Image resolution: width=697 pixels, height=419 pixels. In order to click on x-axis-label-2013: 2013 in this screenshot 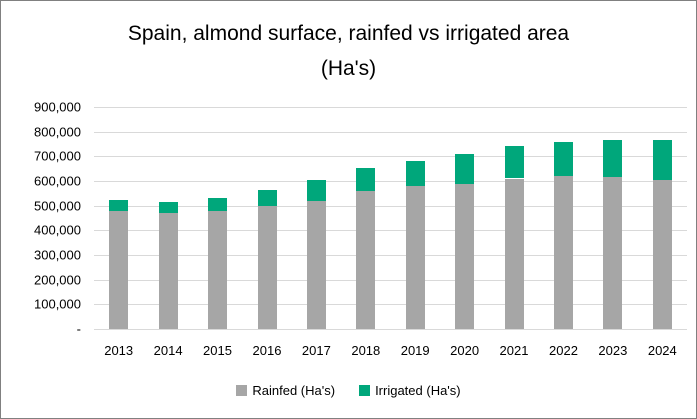, I will do `click(119, 350)`.